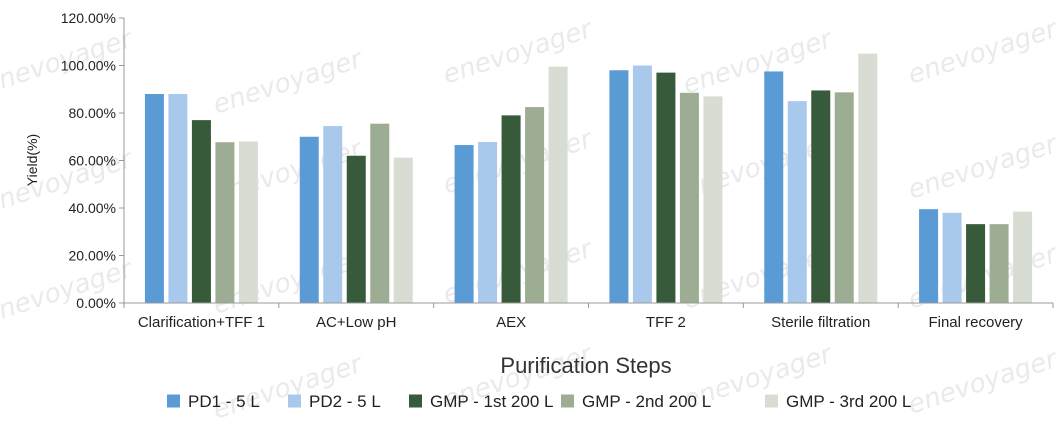 This screenshot has width=1061, height=427. Describe the element at coordinates (975, 322) in the screenshot. I see `x-category-label: Final recovery` at that location.